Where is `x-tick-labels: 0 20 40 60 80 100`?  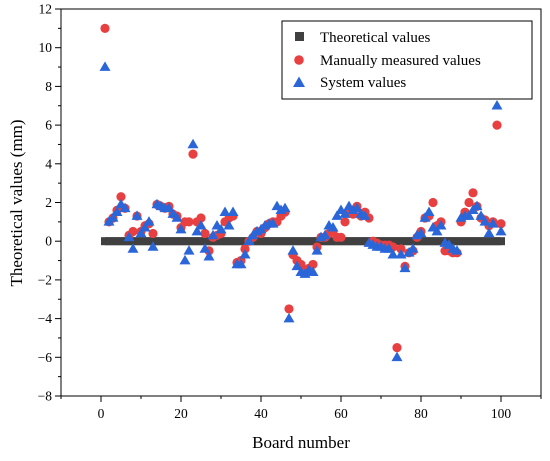 x-tick-labels: 0 20 40 60 80 100 is located at coordinates (305, 413).